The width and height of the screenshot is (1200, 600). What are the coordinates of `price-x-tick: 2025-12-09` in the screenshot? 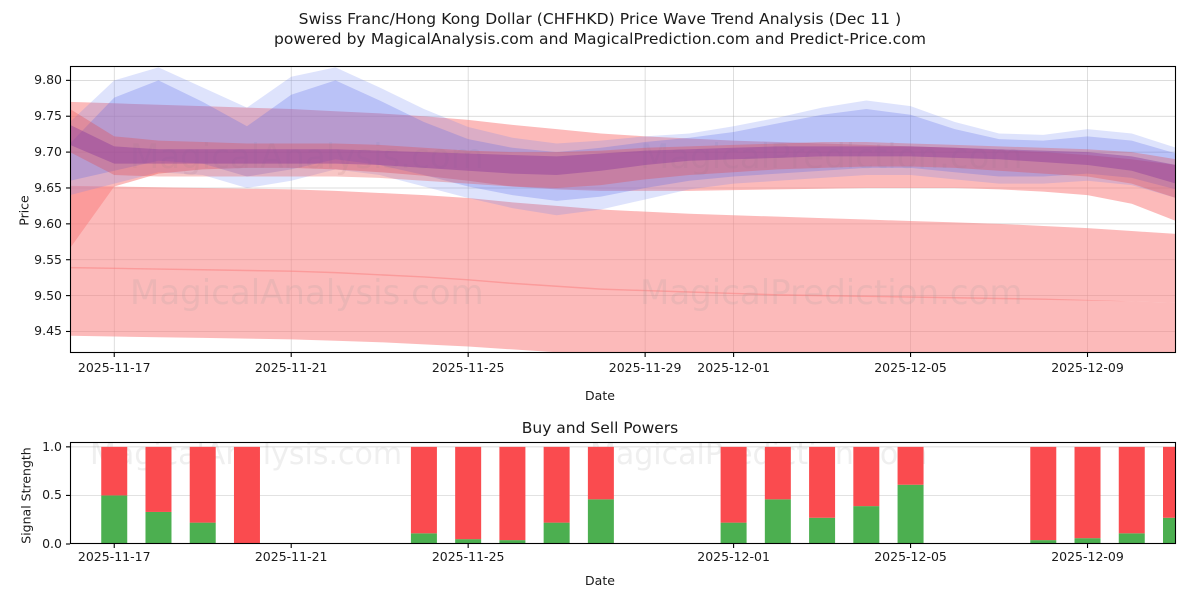 It's located at (1087, 367).